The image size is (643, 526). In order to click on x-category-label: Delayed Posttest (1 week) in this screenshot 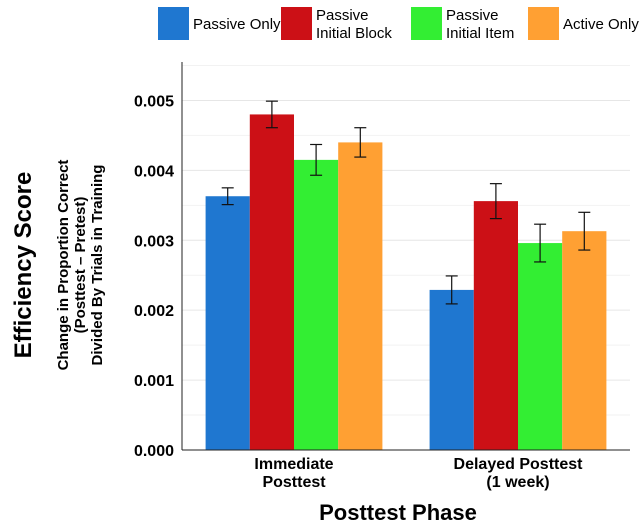, I will do `click(519, 473)`.